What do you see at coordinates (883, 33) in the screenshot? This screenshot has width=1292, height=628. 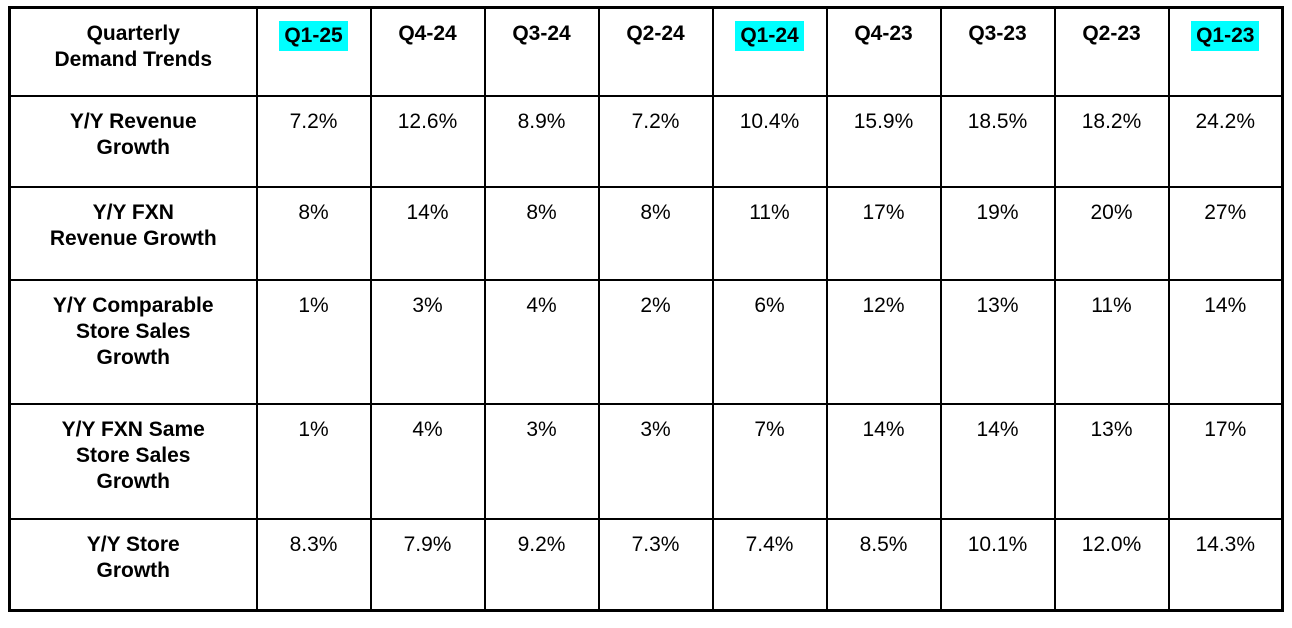 I see `period-q4-23: Q4-23` at bounding box center [883, 33].